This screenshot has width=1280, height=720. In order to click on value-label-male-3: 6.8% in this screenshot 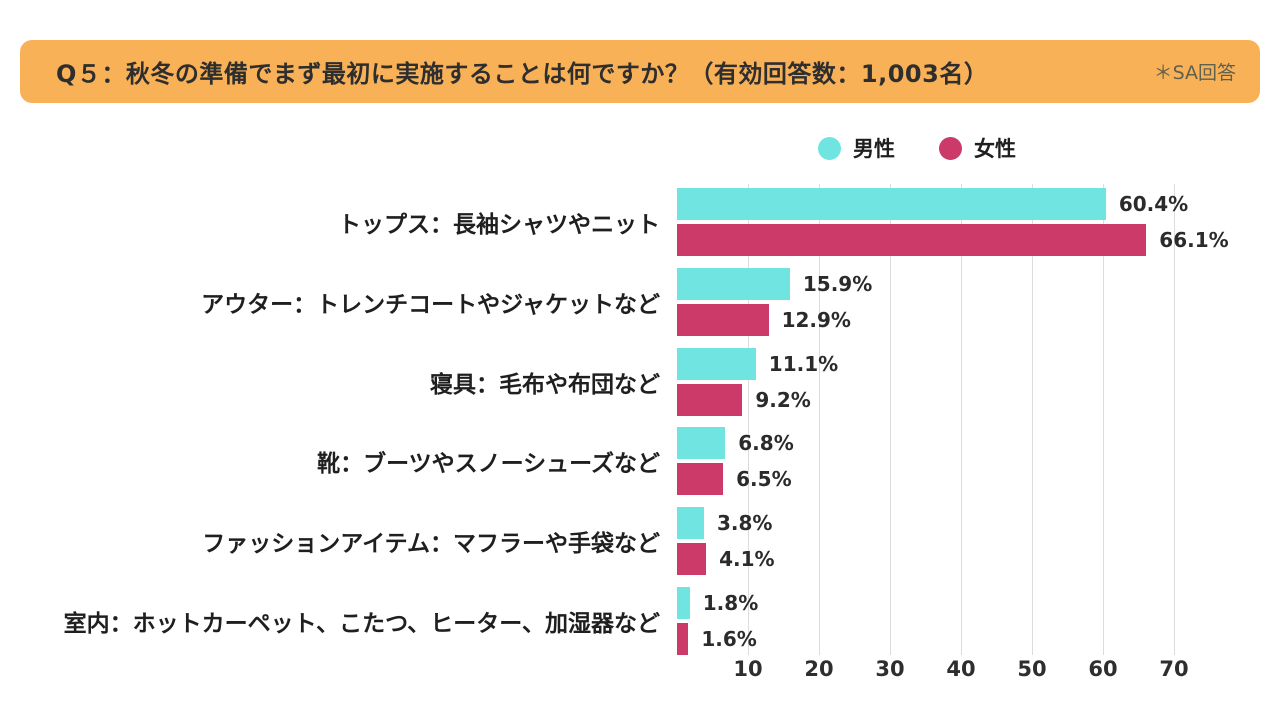, I will do `click(766, 443)`.